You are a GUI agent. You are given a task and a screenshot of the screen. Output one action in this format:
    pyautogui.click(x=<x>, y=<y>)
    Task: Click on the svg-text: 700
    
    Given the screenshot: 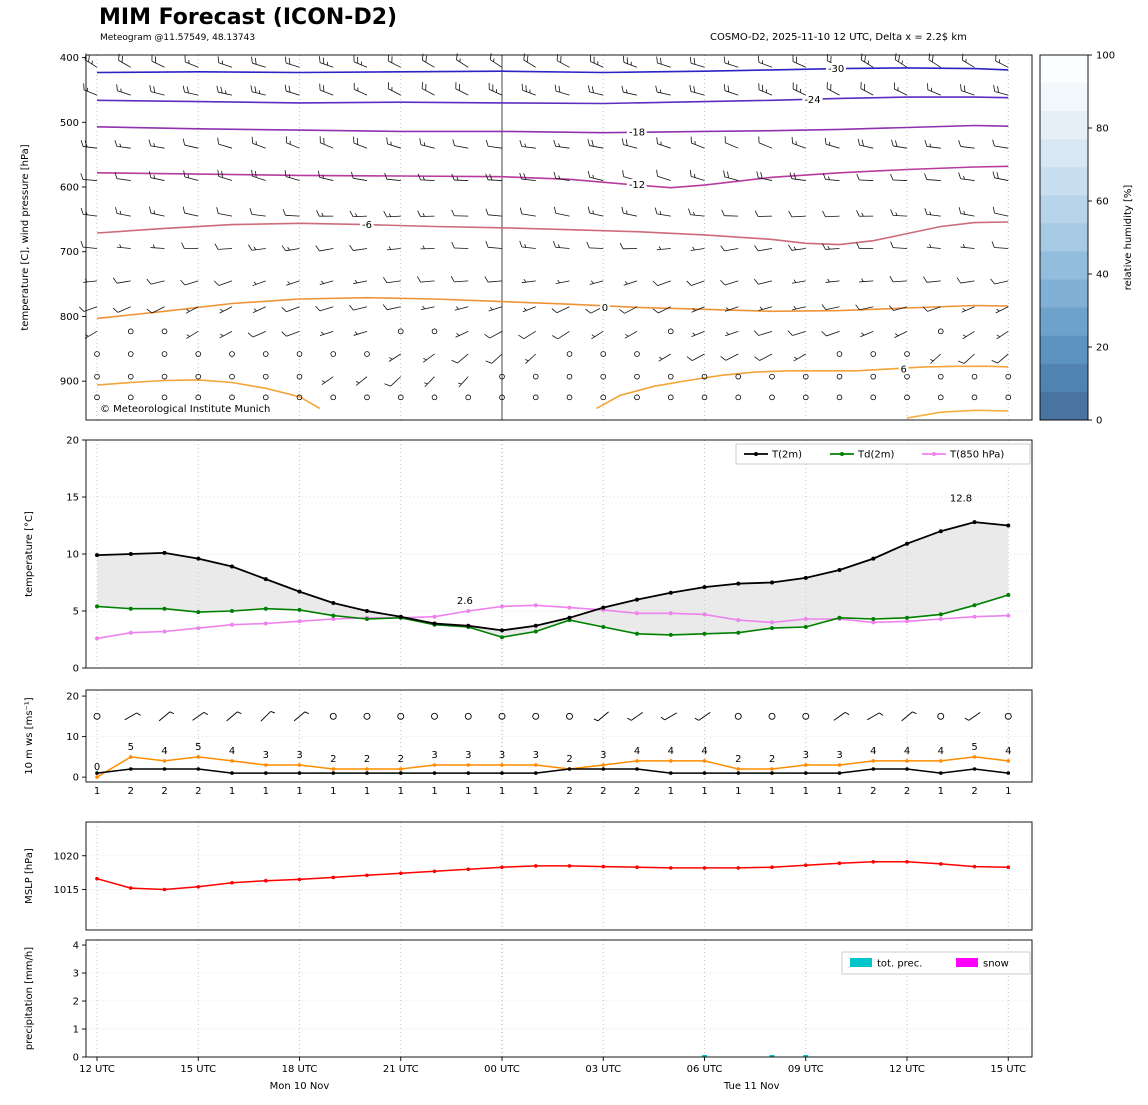 What is the action you would take?
    pyautogui.click(x=69, y=252)
    